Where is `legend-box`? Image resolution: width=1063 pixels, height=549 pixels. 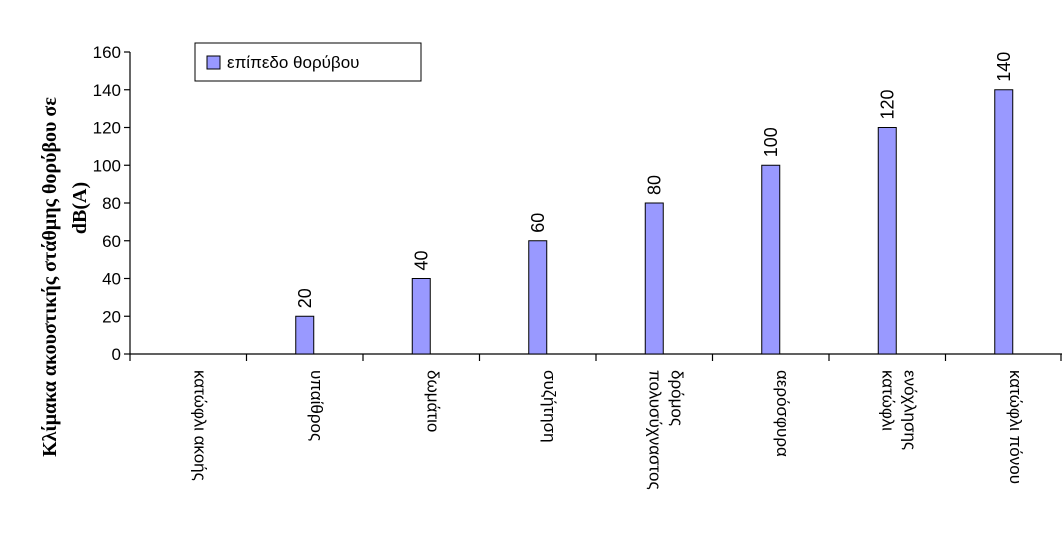 legend-box is located at coordinates (308, 62).